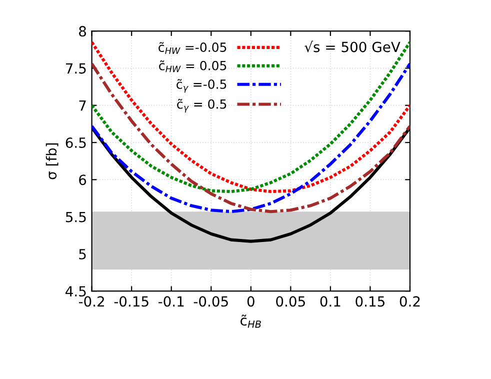 Image resolution: width=491 pixels, height=379 pixels. What do you see at coordinates (82, 31) in the screenshot?
I see `y-tick-label: 8` at bounding box center [82, 31].